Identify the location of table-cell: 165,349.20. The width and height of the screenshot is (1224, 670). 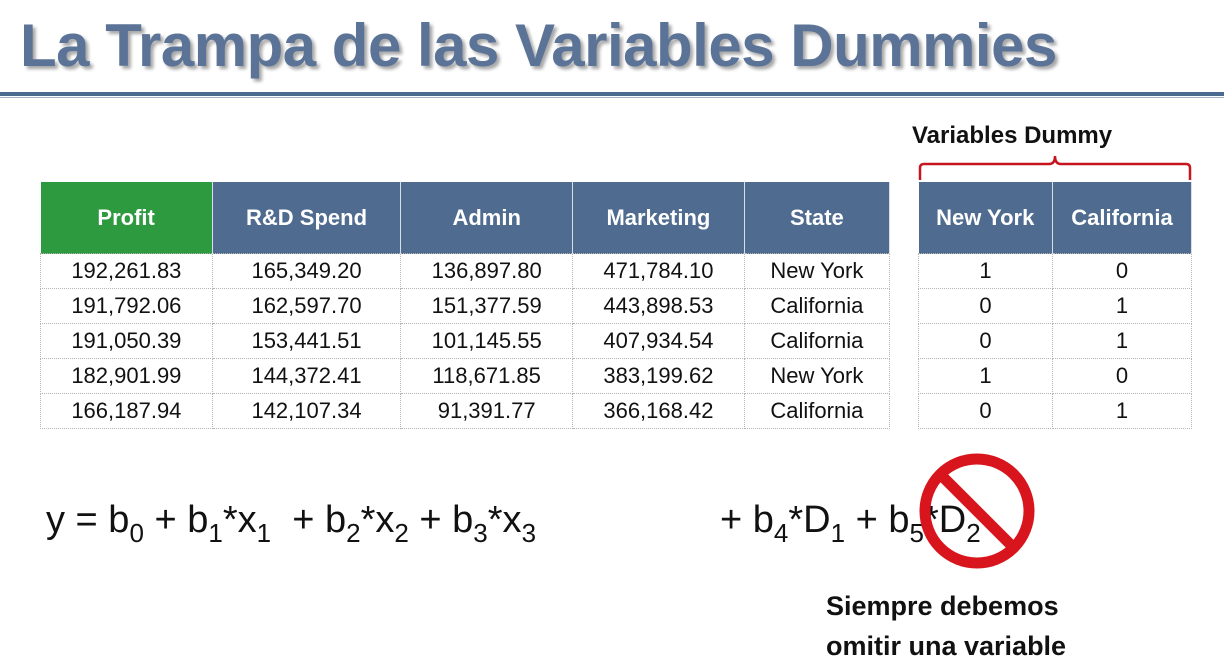
(306, 271).